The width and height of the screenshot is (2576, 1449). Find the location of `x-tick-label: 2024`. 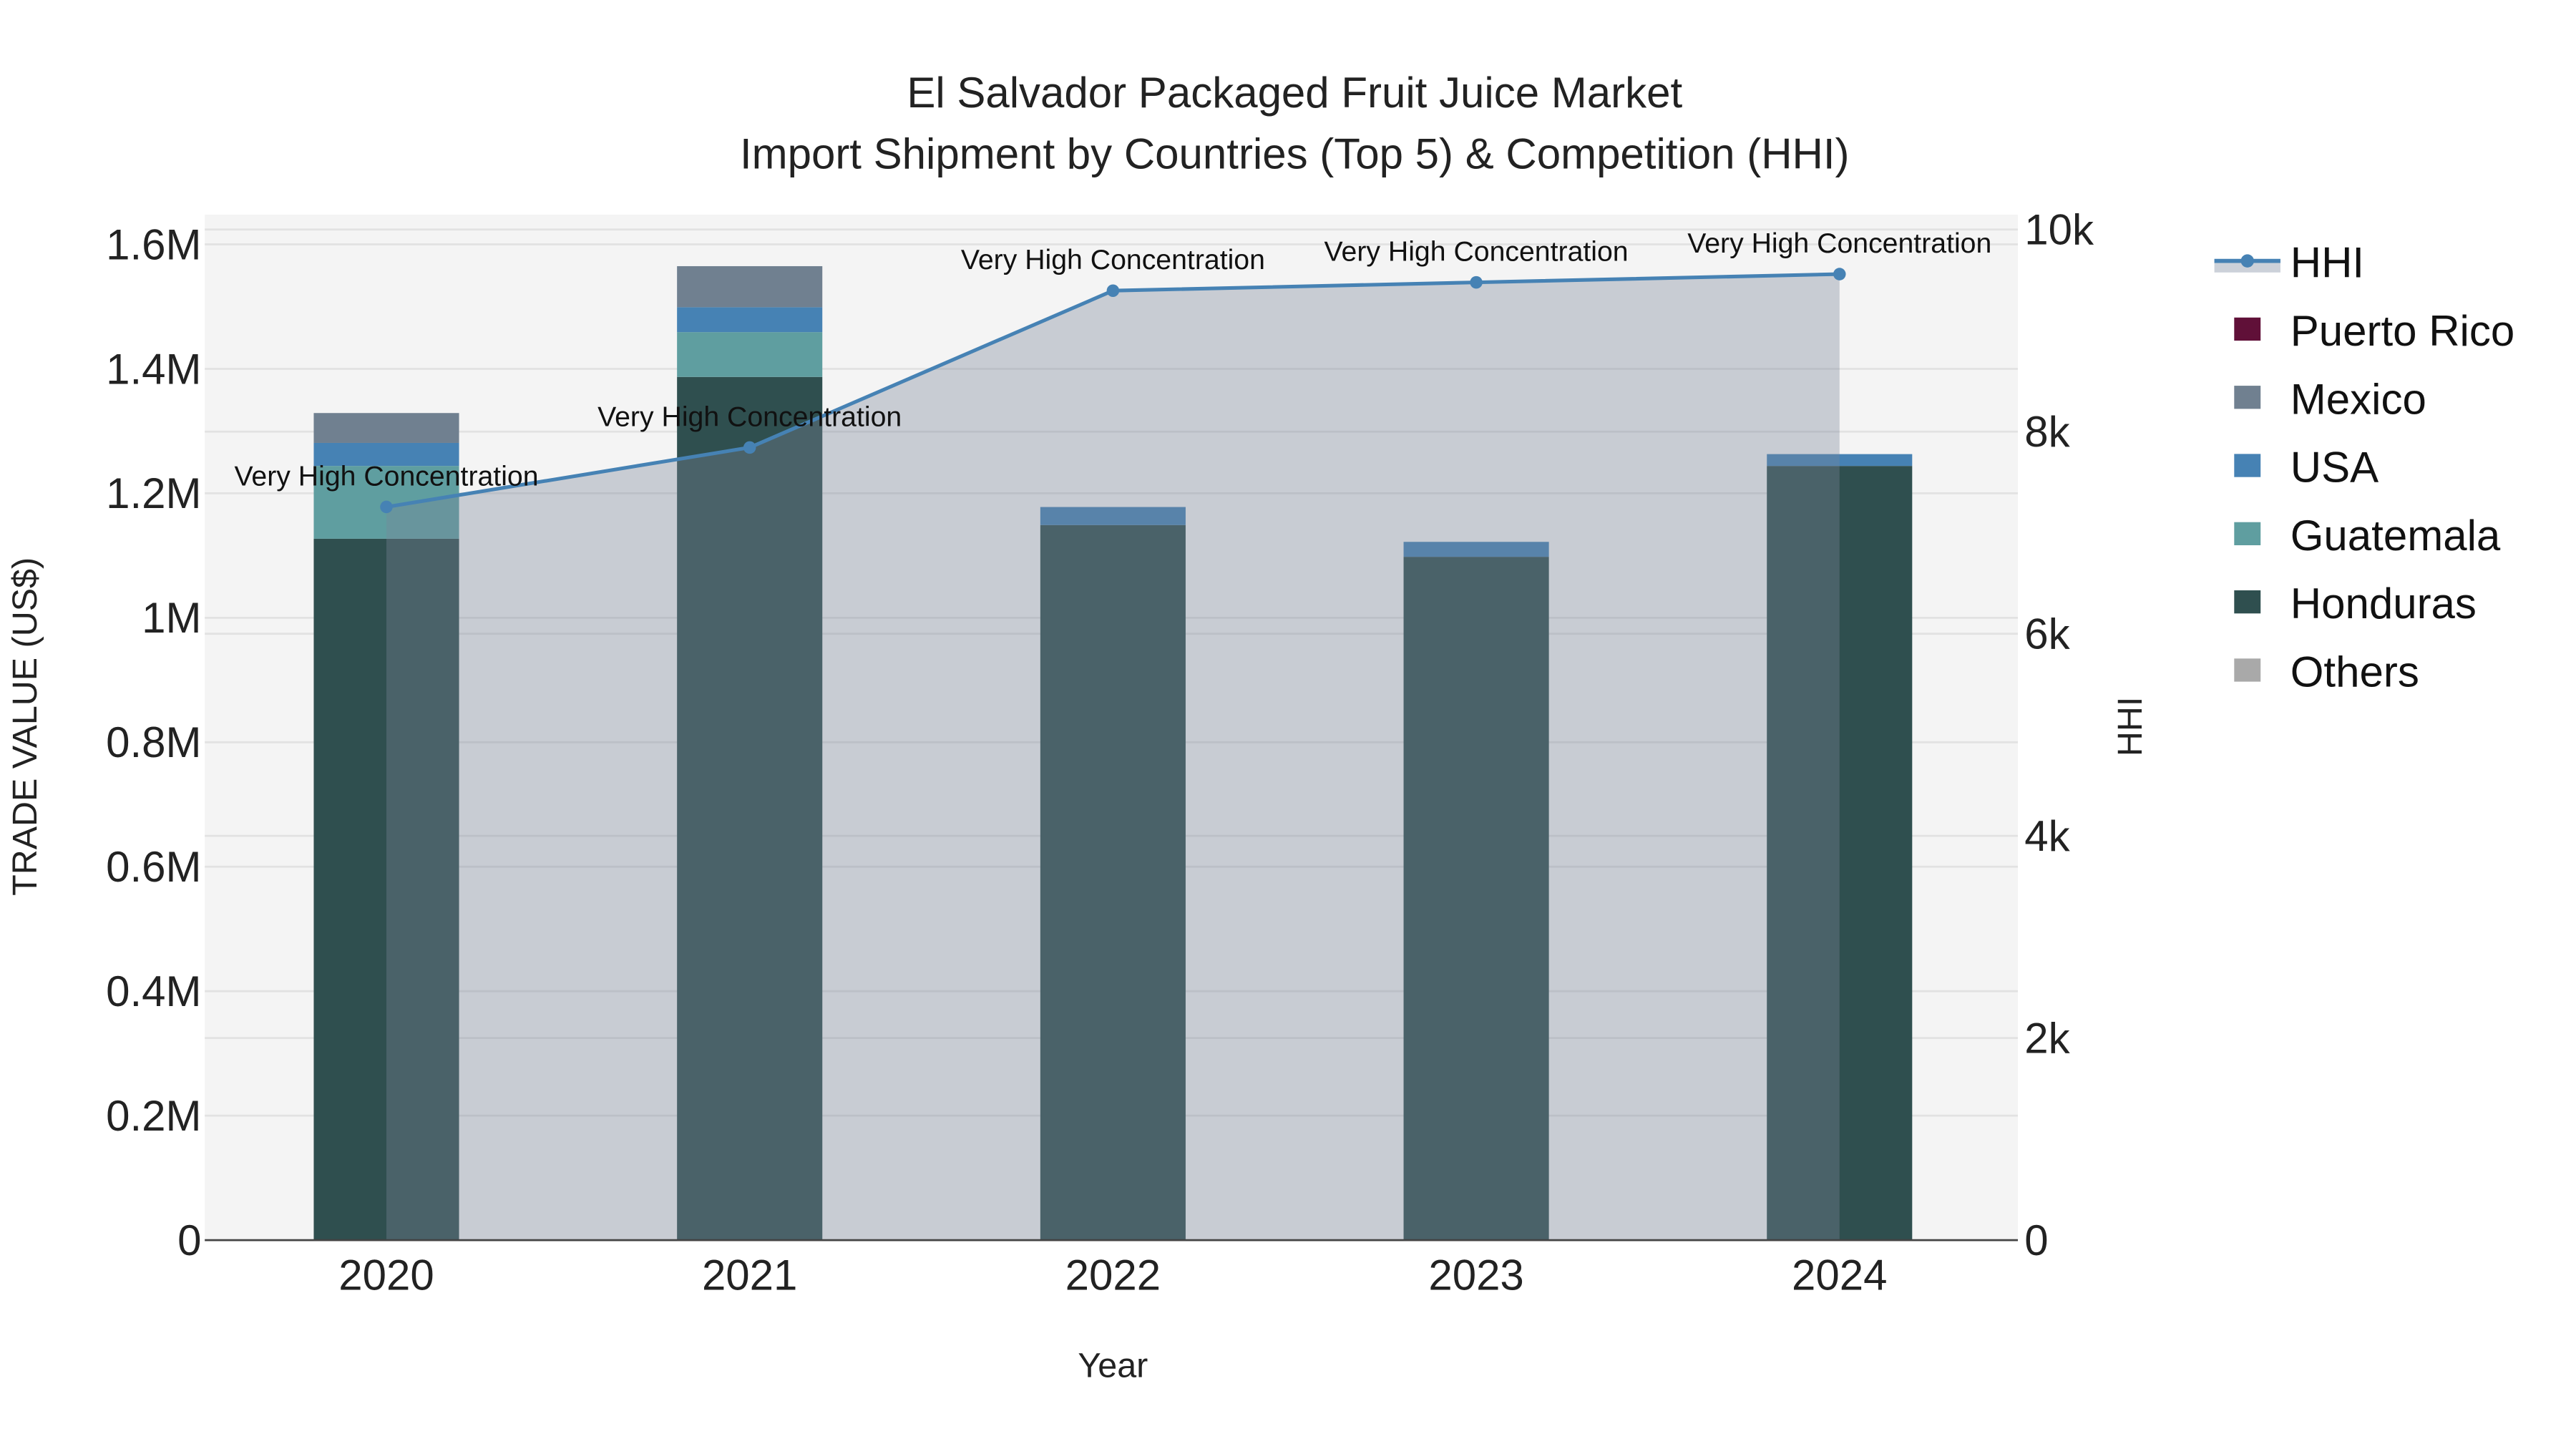

x-tick-label: 2024 is located at coordinates (1839, 1275).